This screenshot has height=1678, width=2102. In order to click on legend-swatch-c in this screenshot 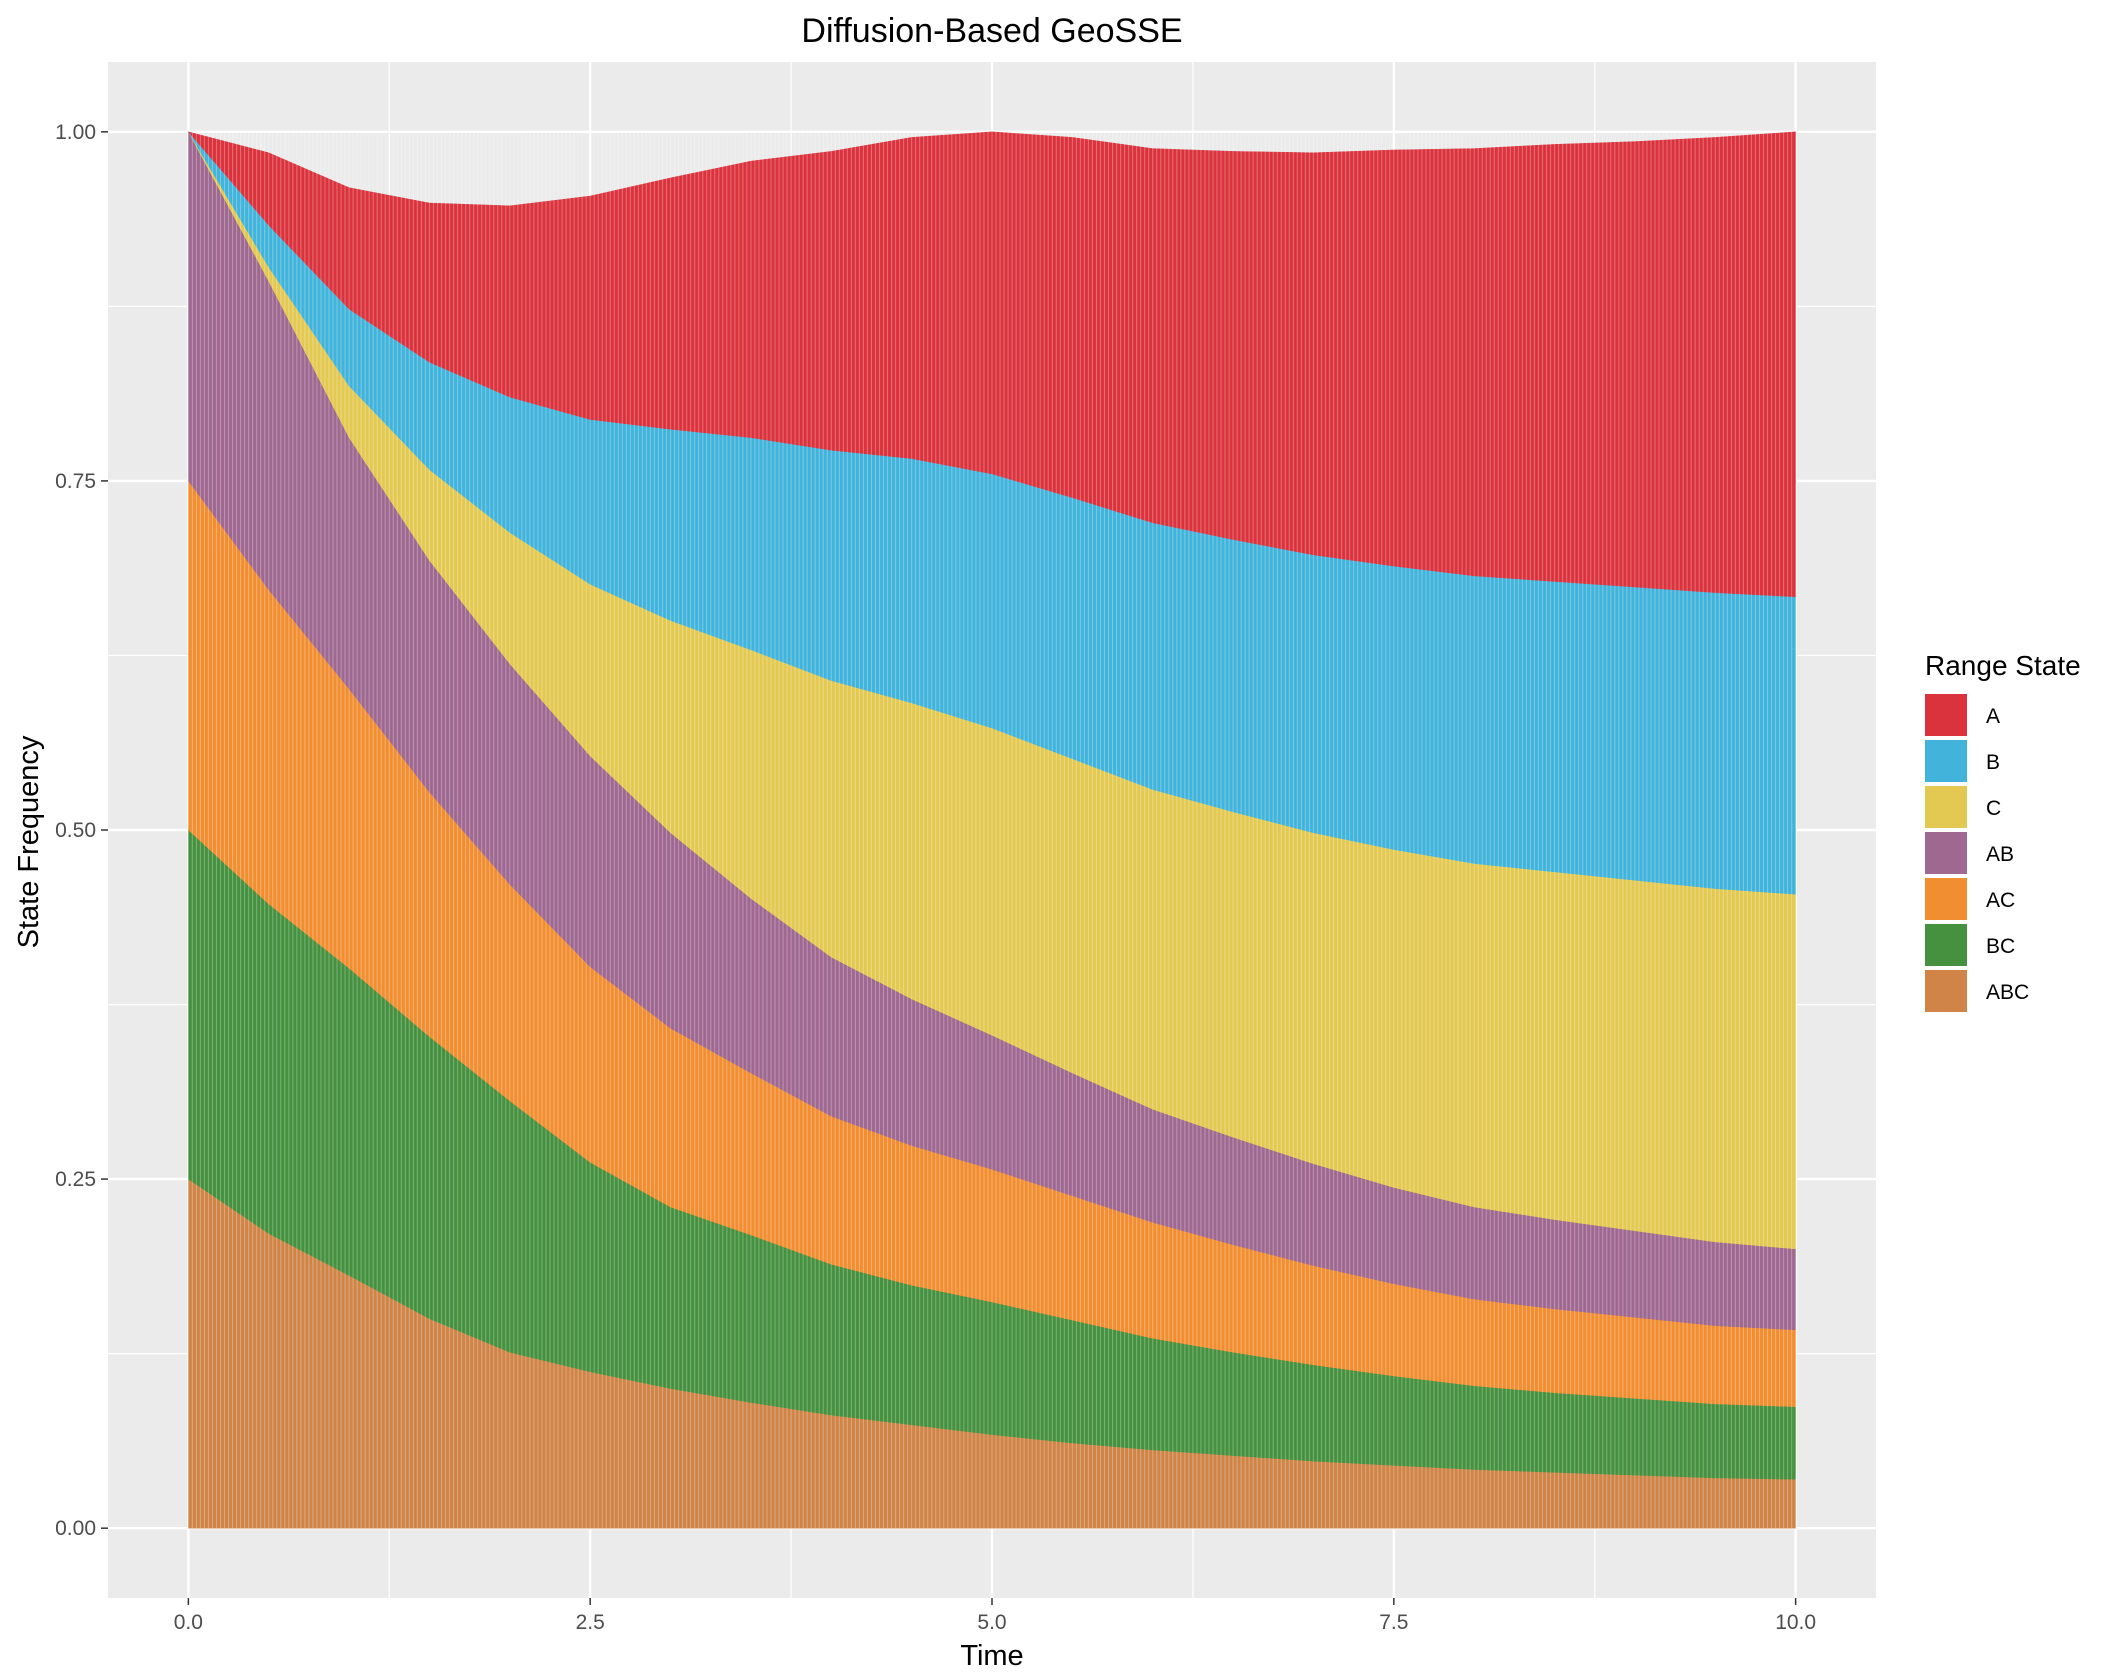, I will do `click(1946, 807)`.